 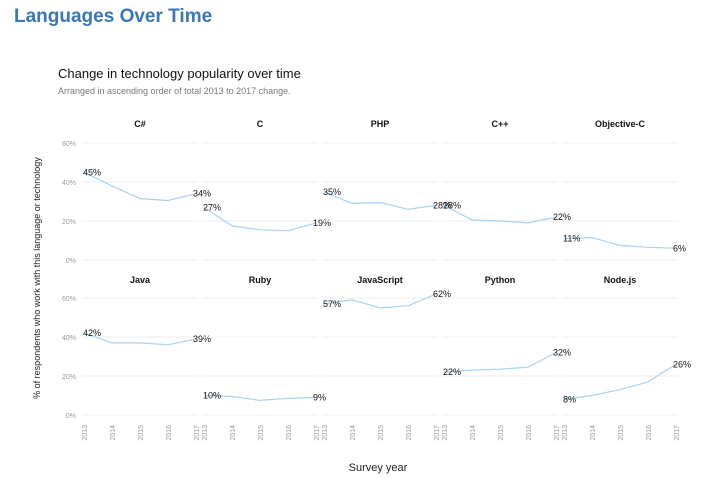 What do you see at coordinates (679, 248) in the screenshot?
I see `end-value-label: 6%` at bounding box center [679, 248].